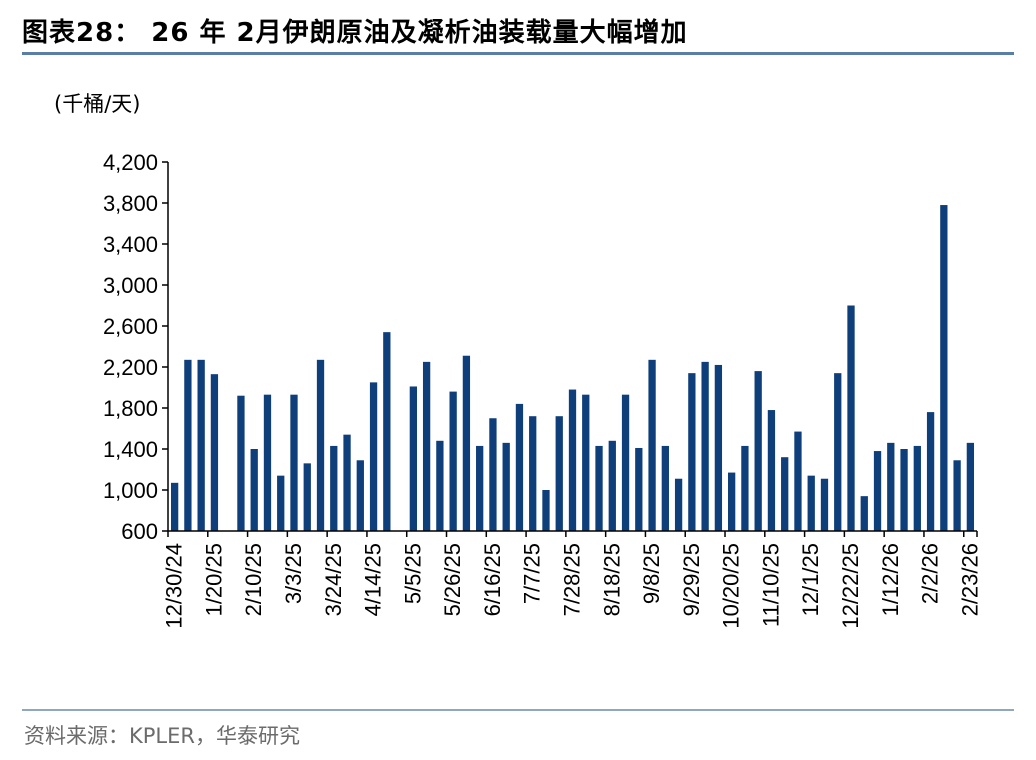 The image size is (1036, 760). What do you see at coordinates (293, 573) in the screenshot?
I see `x-tick-label: 3/3/25` at bounding box center [293, 573].